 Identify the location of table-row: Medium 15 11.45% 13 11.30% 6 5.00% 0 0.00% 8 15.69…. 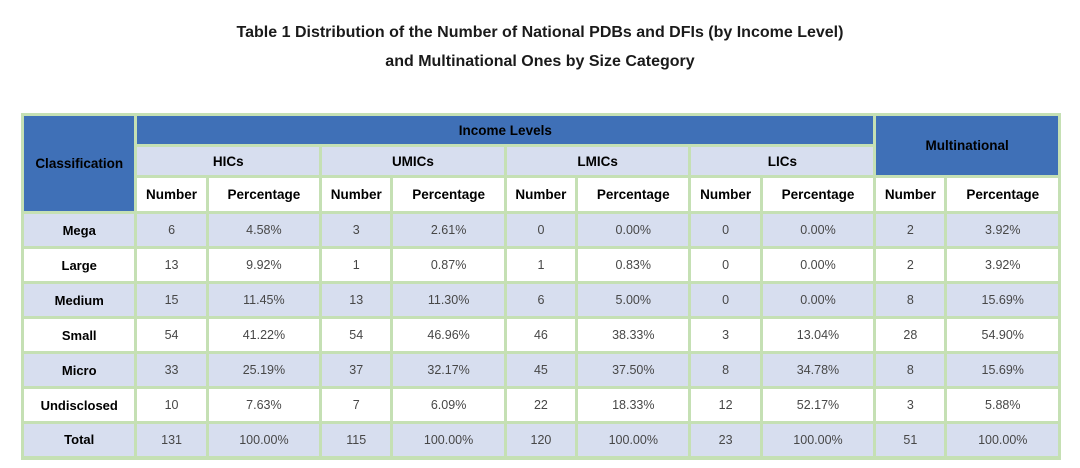
(540, 300).